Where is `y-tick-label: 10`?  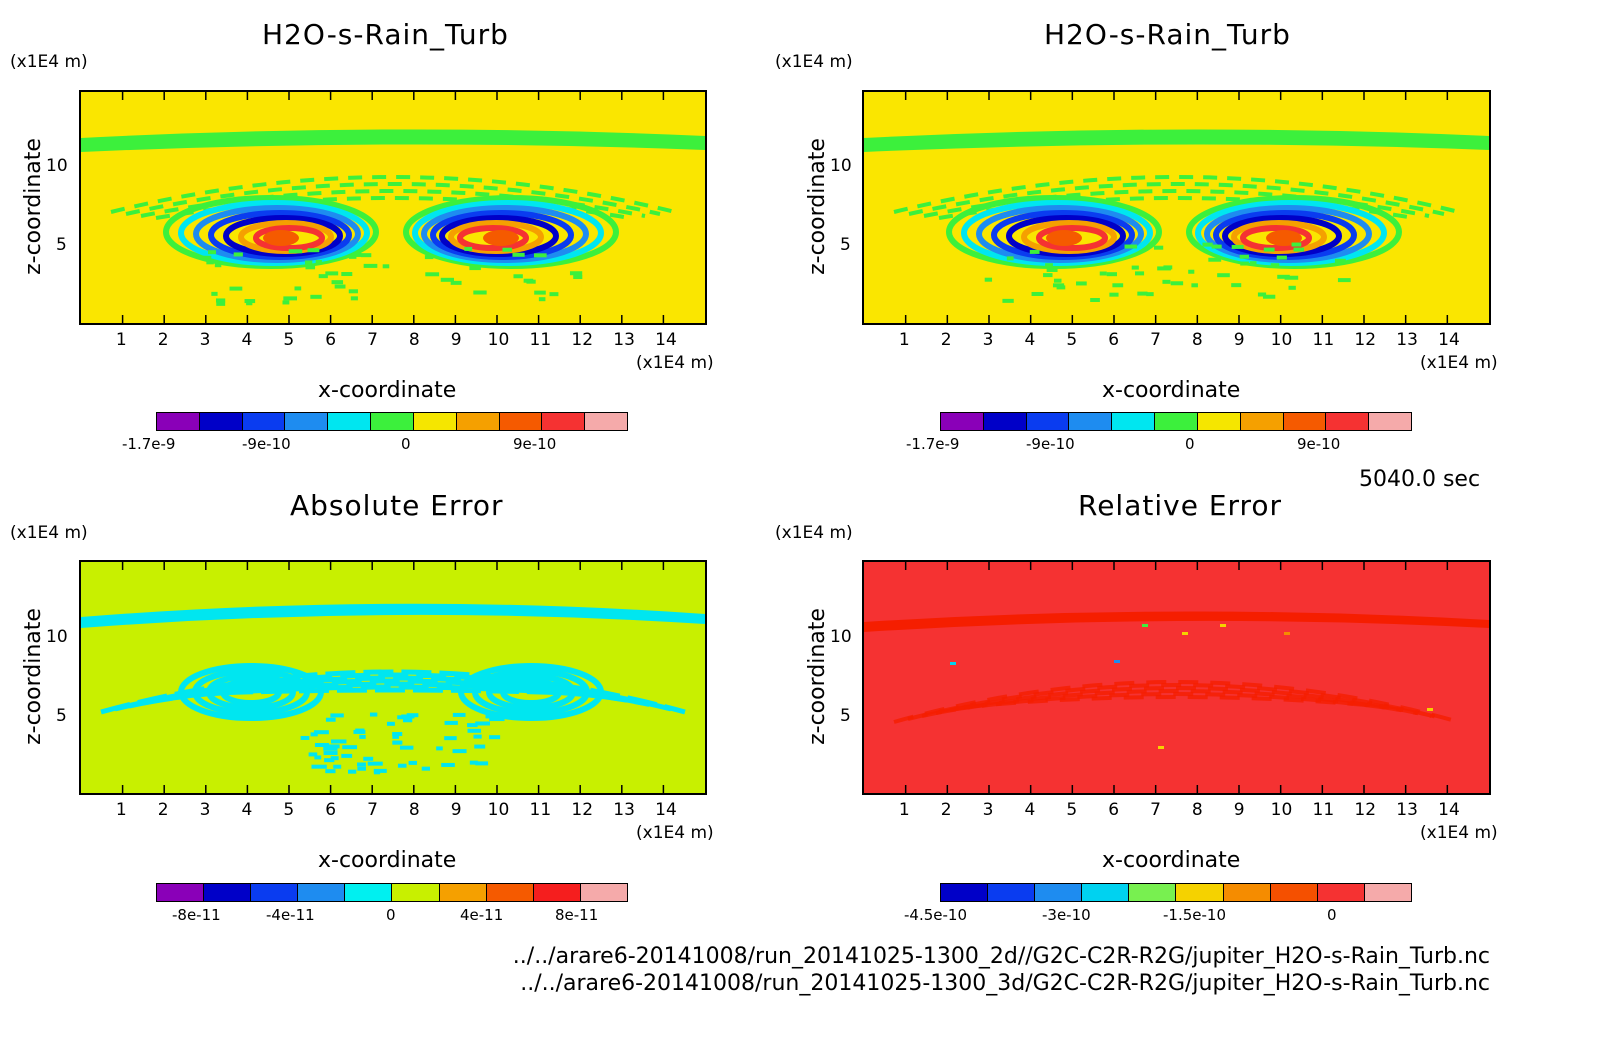 y-tick-label: 10 is located at coordinates (841, 166).